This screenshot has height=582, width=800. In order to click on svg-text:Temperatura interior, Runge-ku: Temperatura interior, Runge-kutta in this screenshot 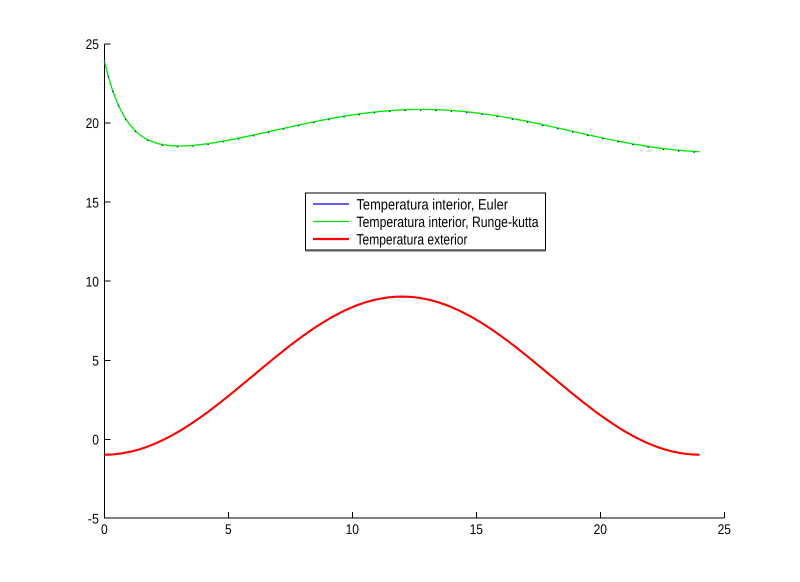, I will do `click(448, 222)`.